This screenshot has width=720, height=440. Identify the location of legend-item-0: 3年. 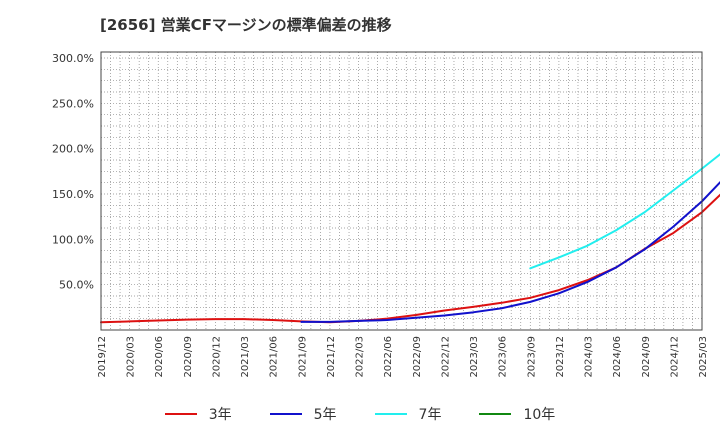
(198, 414).